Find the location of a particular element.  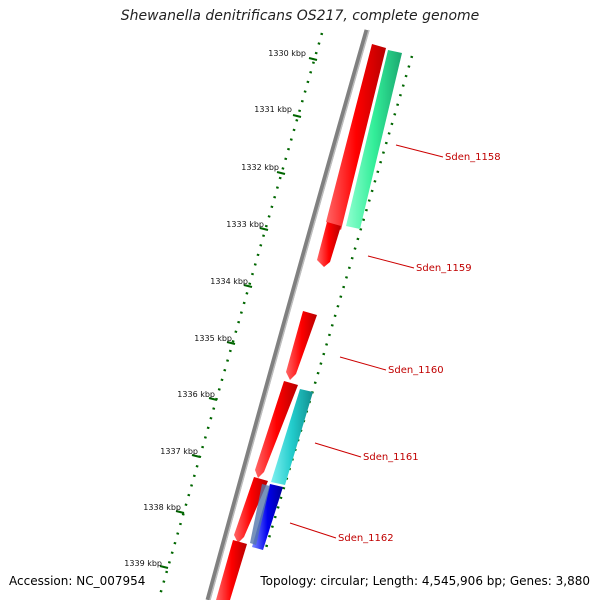

tick-label: 1338 kbp is located at coordinates (162, 507).